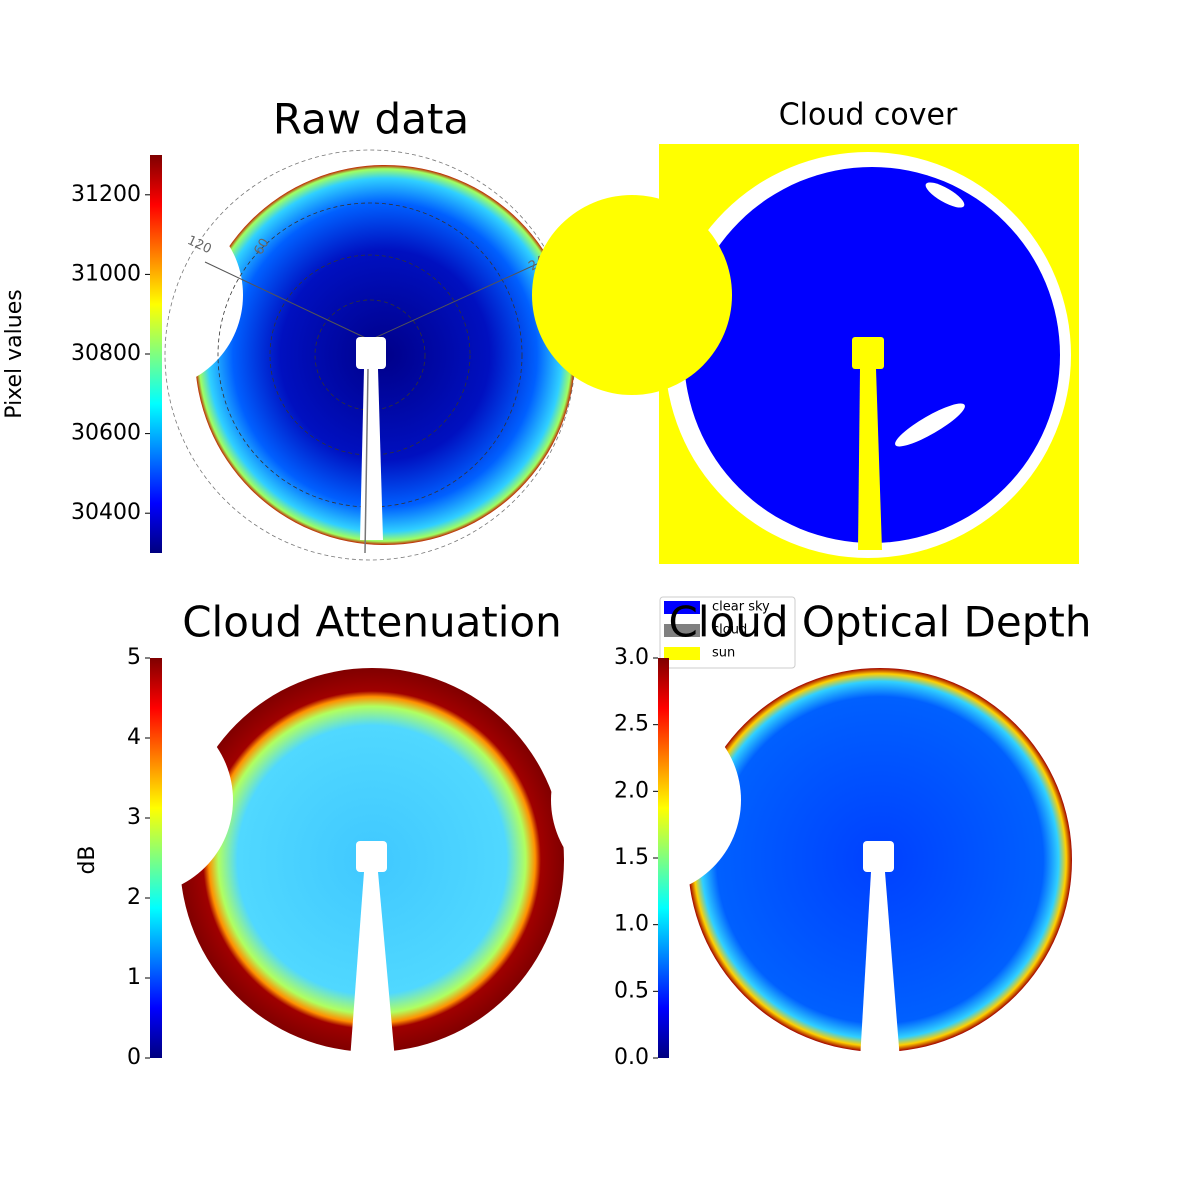 This screenshot has height=1200, width=1200. What do you see at coordinates (134, 657) in the screenshot?
I see `colorbar-tick-label: 5` at bounding box center [134, 657].